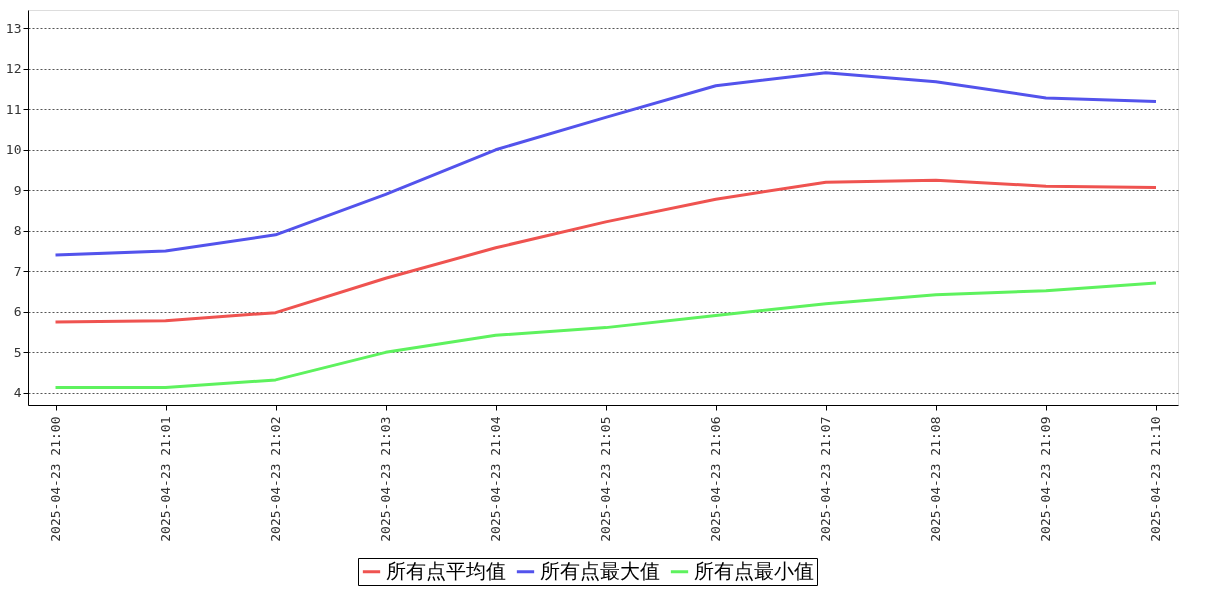  Describe the element at coordinates (386, 479) in the screenshot. I see `x-tick-label: 2025-04-23 21:03` at that location.